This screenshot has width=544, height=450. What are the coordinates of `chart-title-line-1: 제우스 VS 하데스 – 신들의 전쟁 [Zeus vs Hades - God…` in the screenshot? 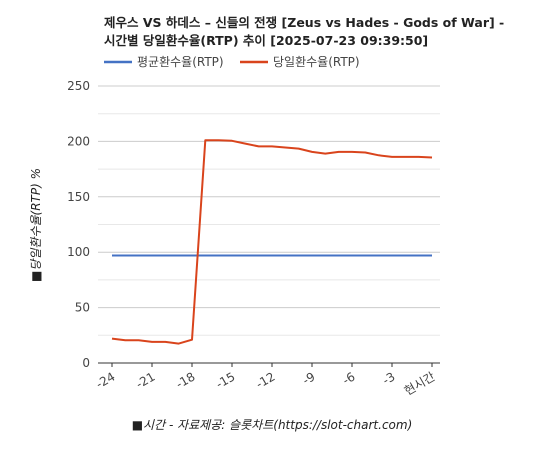 It's located at (304, 22).